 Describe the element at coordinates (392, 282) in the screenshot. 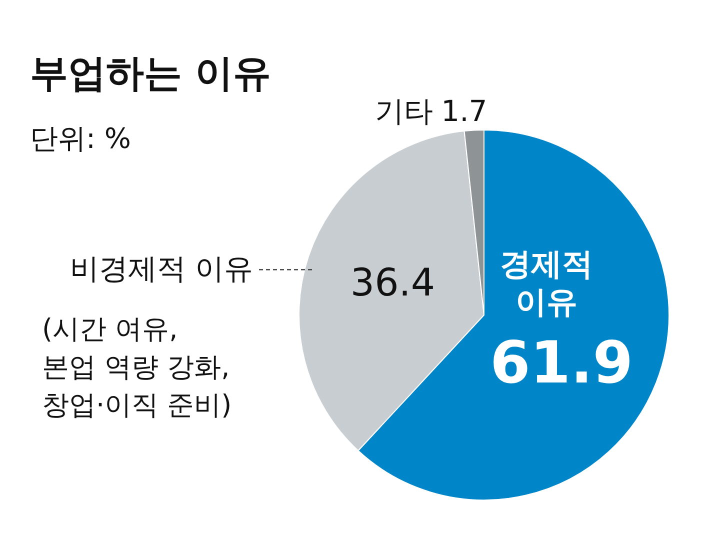

I see `data-label: 36.4` at that location.